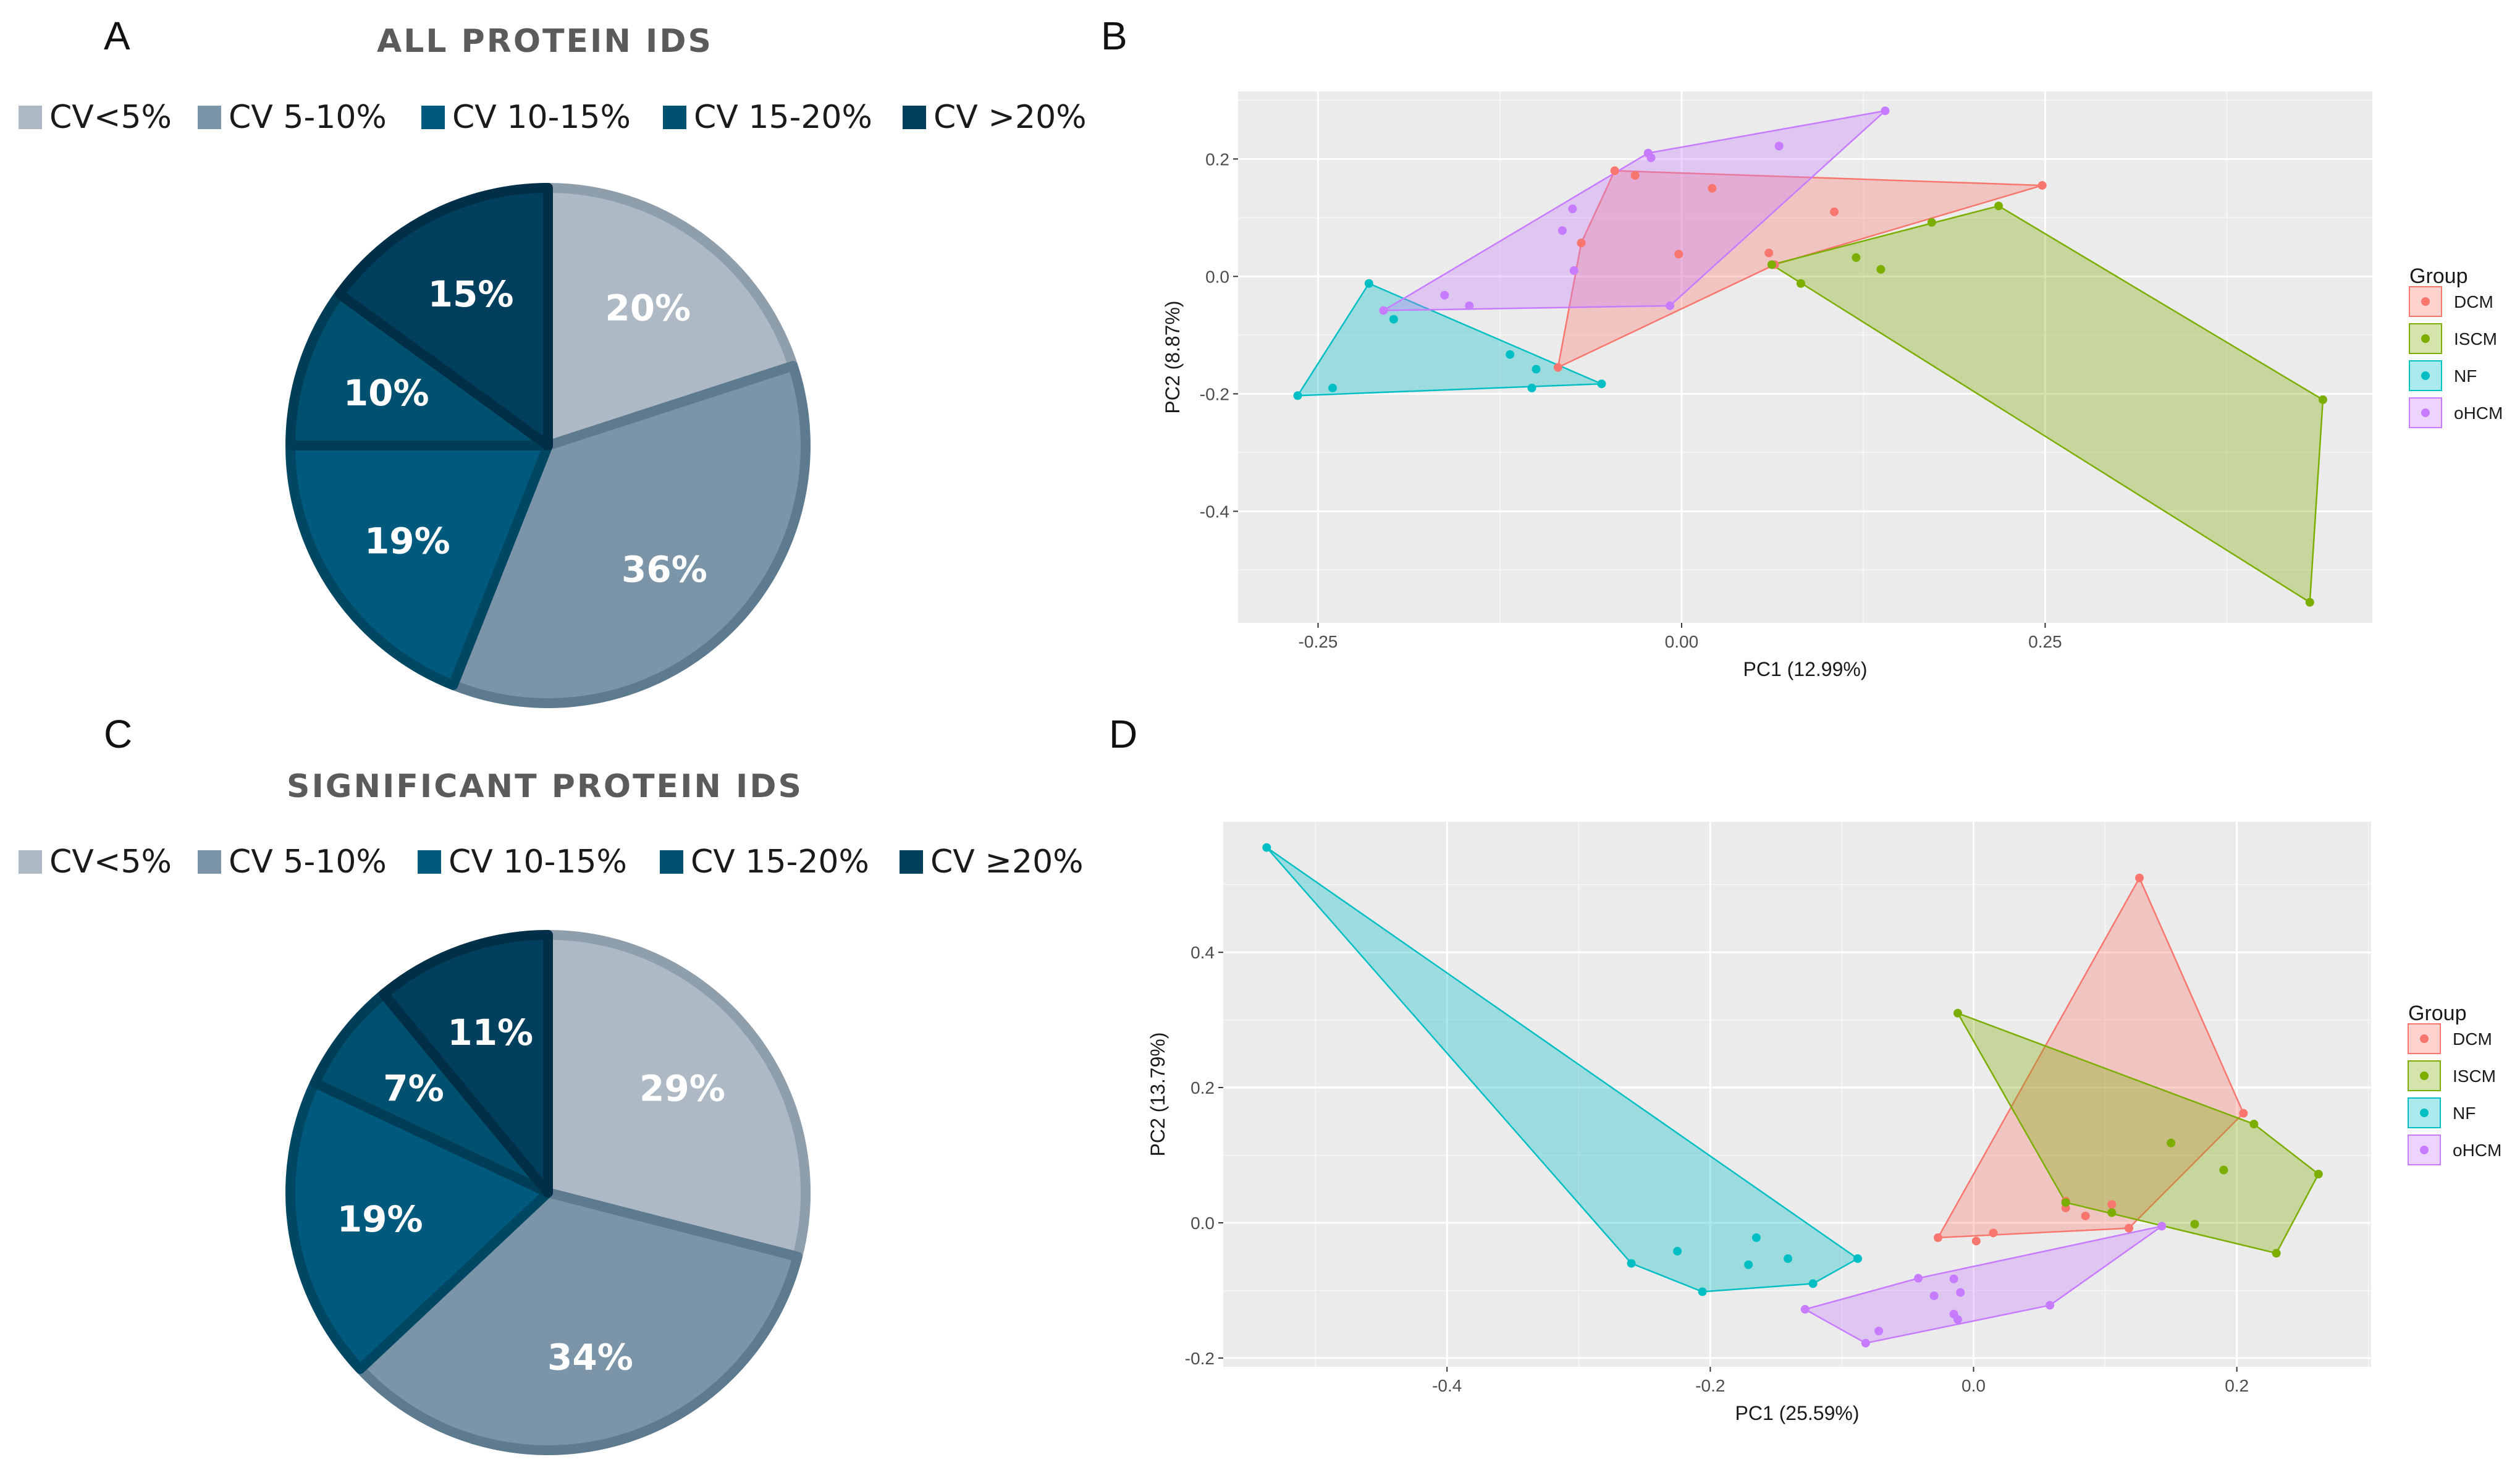 The height and width of the screenshot is (1470, 2520). Describe the element at coordinates (490, 1033) in the screenshot. I see `pie-c-slice-label: 11%` at that location.